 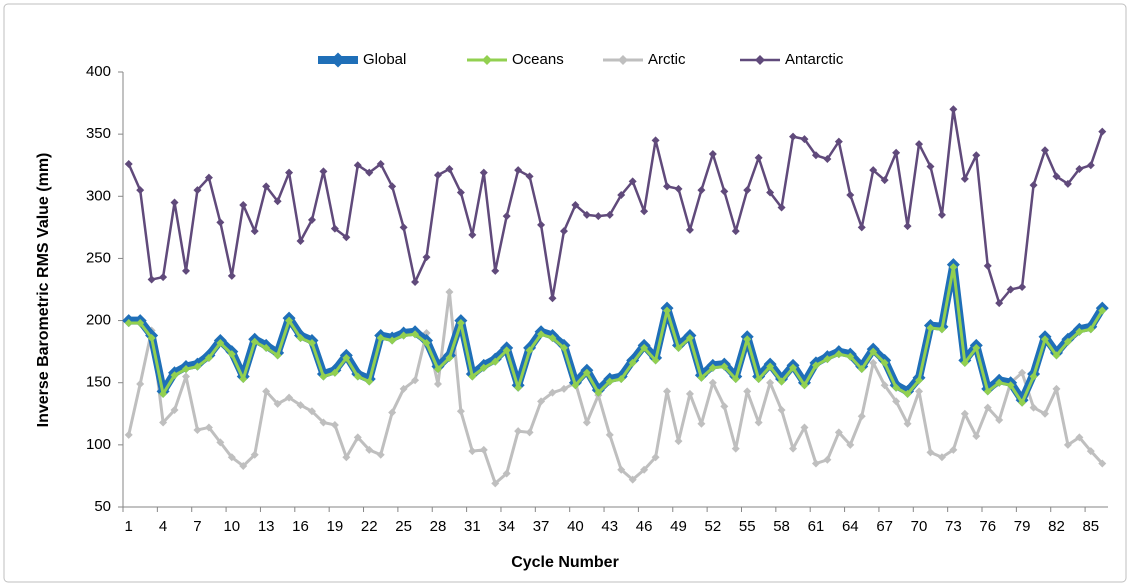 What do you see at coordinates (816, 526) in the screenshot?
I see `x-tick-label: 61` at bounding box center [816, 526].